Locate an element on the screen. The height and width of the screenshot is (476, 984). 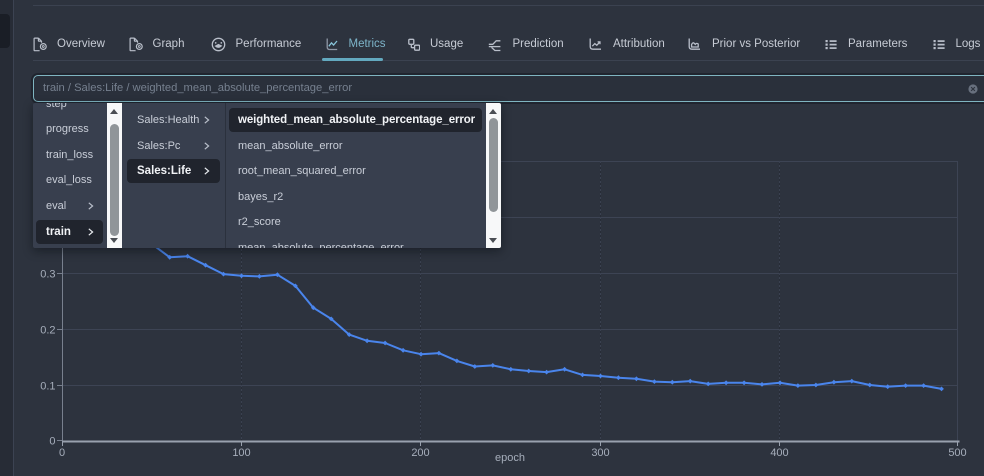
svg-text: 400 is located at coordinates (779, 453).